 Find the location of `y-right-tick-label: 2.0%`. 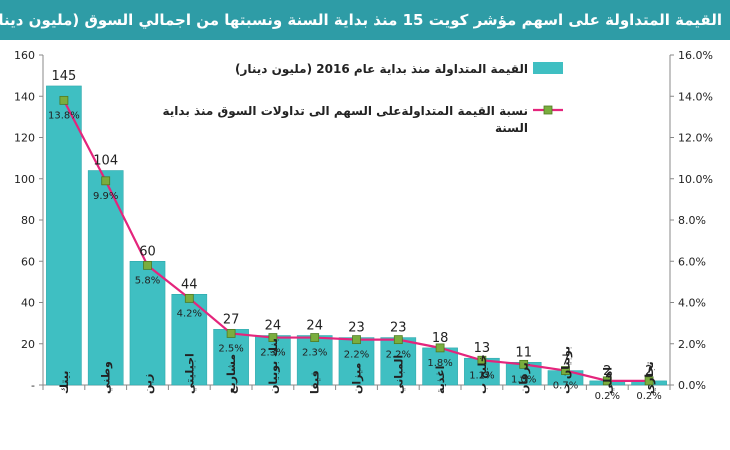

y-right-tick-label: 2.0% is located at coordinates (692, 344).